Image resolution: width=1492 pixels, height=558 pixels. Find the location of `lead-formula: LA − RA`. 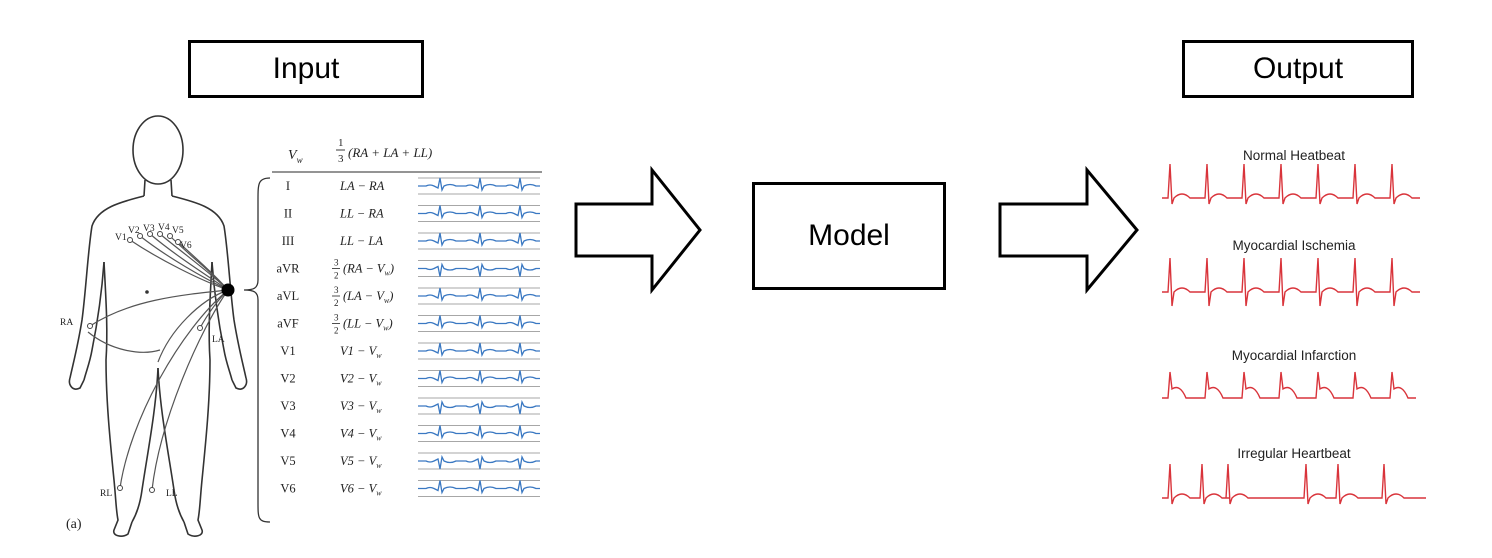

lead-formula: LA − RA is located at coordinates (362, 186).